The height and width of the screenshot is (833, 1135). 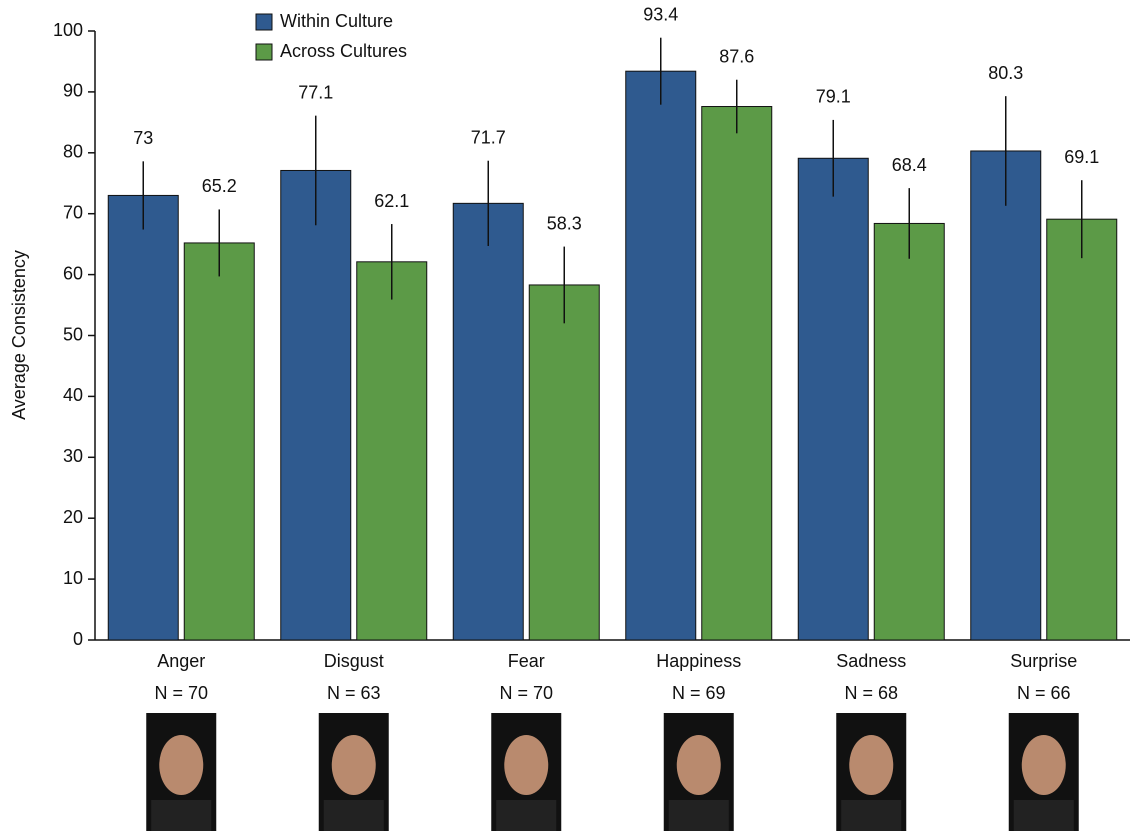 I want to click on y-tick-label: 20, so click(x=73, y=517).